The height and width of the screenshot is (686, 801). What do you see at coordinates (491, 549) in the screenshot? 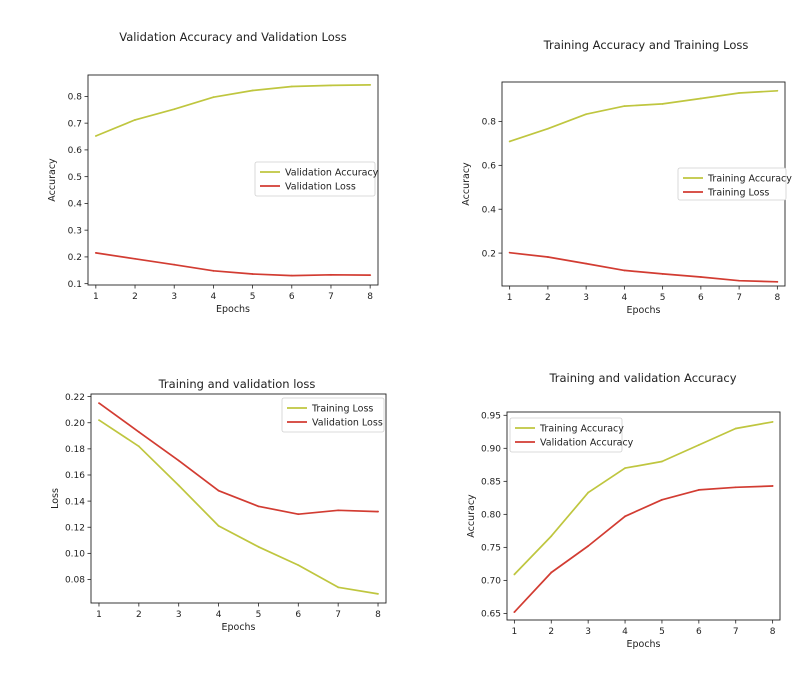
I see `y-tick-label: 0.75` at bounding box center [491, 549].